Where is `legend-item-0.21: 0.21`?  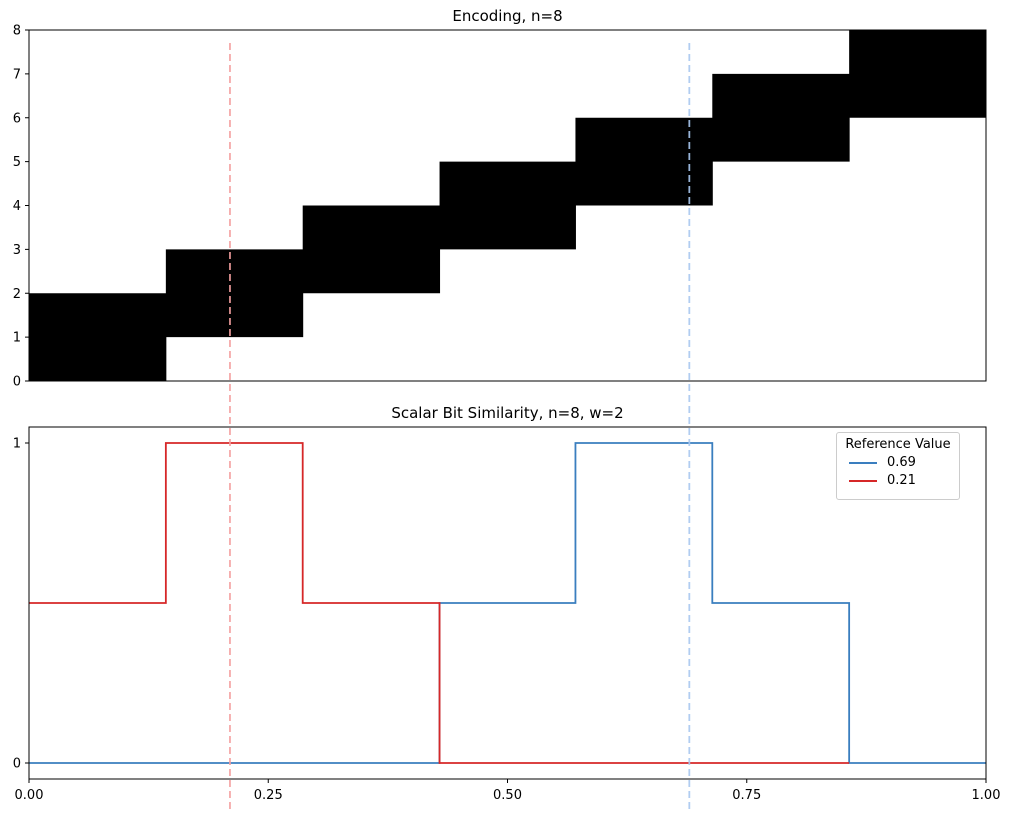 legend-item-0.21: 0.21 is located at coordinates (904, 480).